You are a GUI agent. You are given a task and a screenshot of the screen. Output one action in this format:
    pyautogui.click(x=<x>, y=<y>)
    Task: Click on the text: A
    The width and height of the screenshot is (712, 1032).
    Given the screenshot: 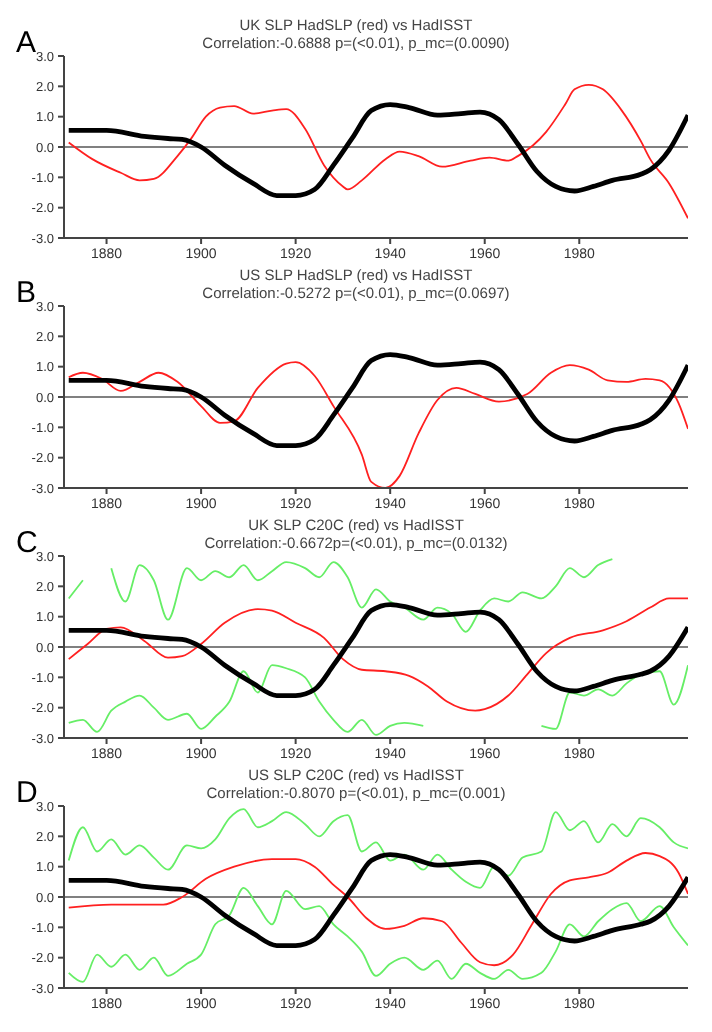 What is the action you would take?
    pyautogui.click(x=26, y=43)
    